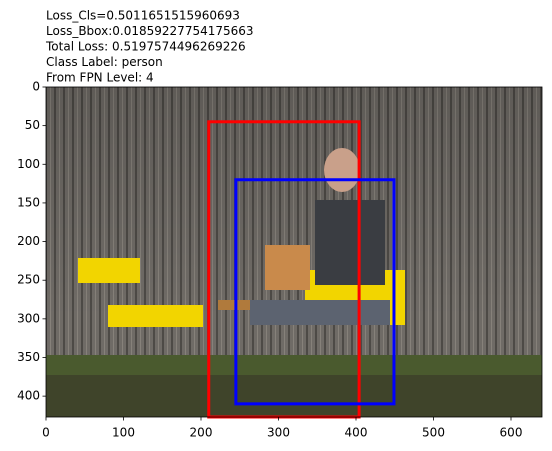 Image resolution: width=552 pixels, height=451 pixels. I want to click on title-line: Class Label: person, so click(104, 62).